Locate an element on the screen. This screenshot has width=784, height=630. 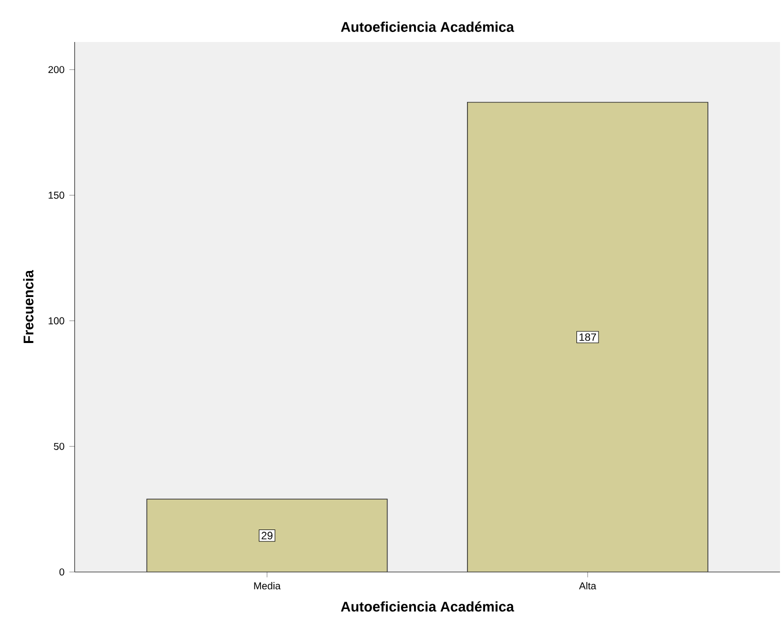
y-tick-label: 100 is located at coordinates (56, 320).